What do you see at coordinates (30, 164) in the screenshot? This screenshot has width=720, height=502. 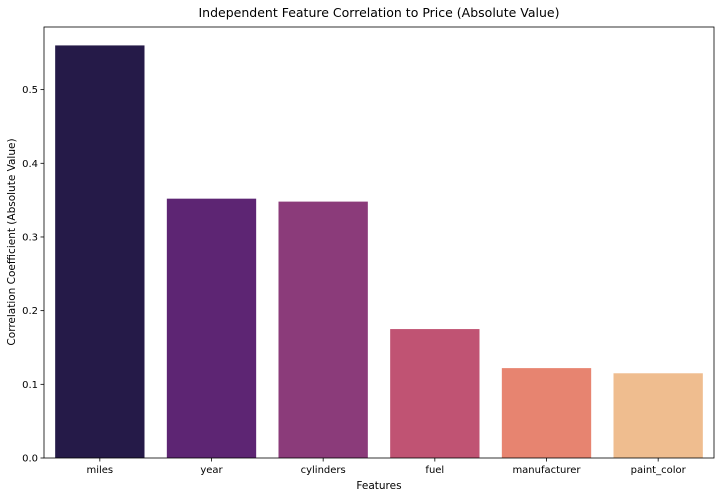 I see `y-tick-label: 0.4` at bounding box center [30, 164].